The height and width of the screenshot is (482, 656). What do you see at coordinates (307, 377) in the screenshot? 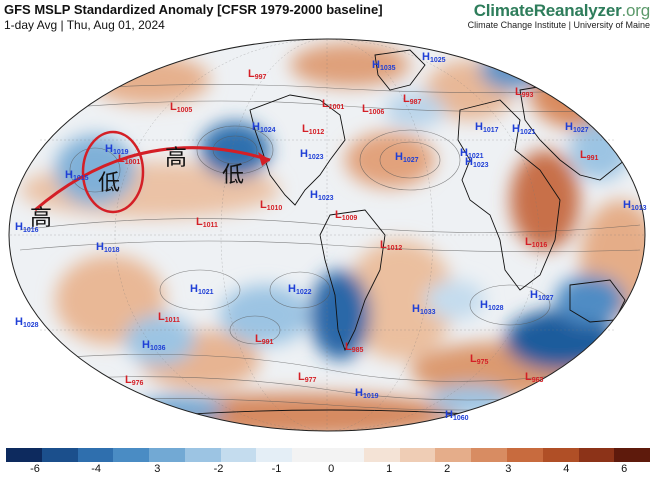
I see `pressure-center-low: L977` at bounding box center [307, 377].